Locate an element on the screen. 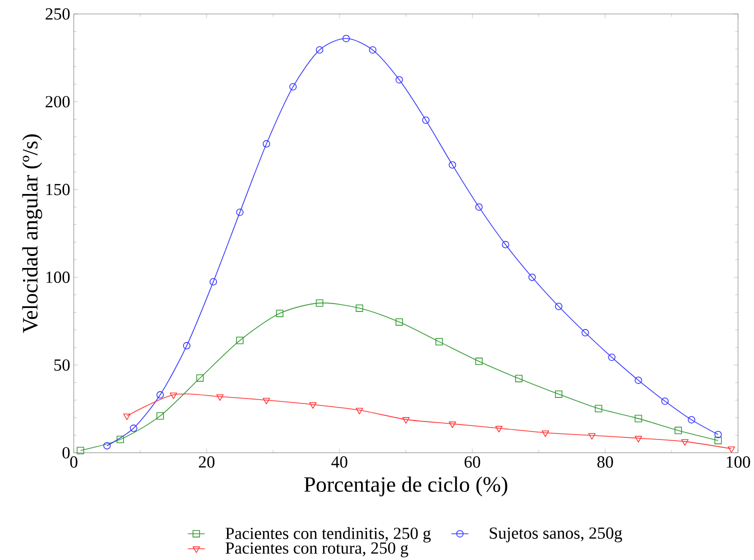  x-tick-label: 0 is located at coordinates (74, 462).